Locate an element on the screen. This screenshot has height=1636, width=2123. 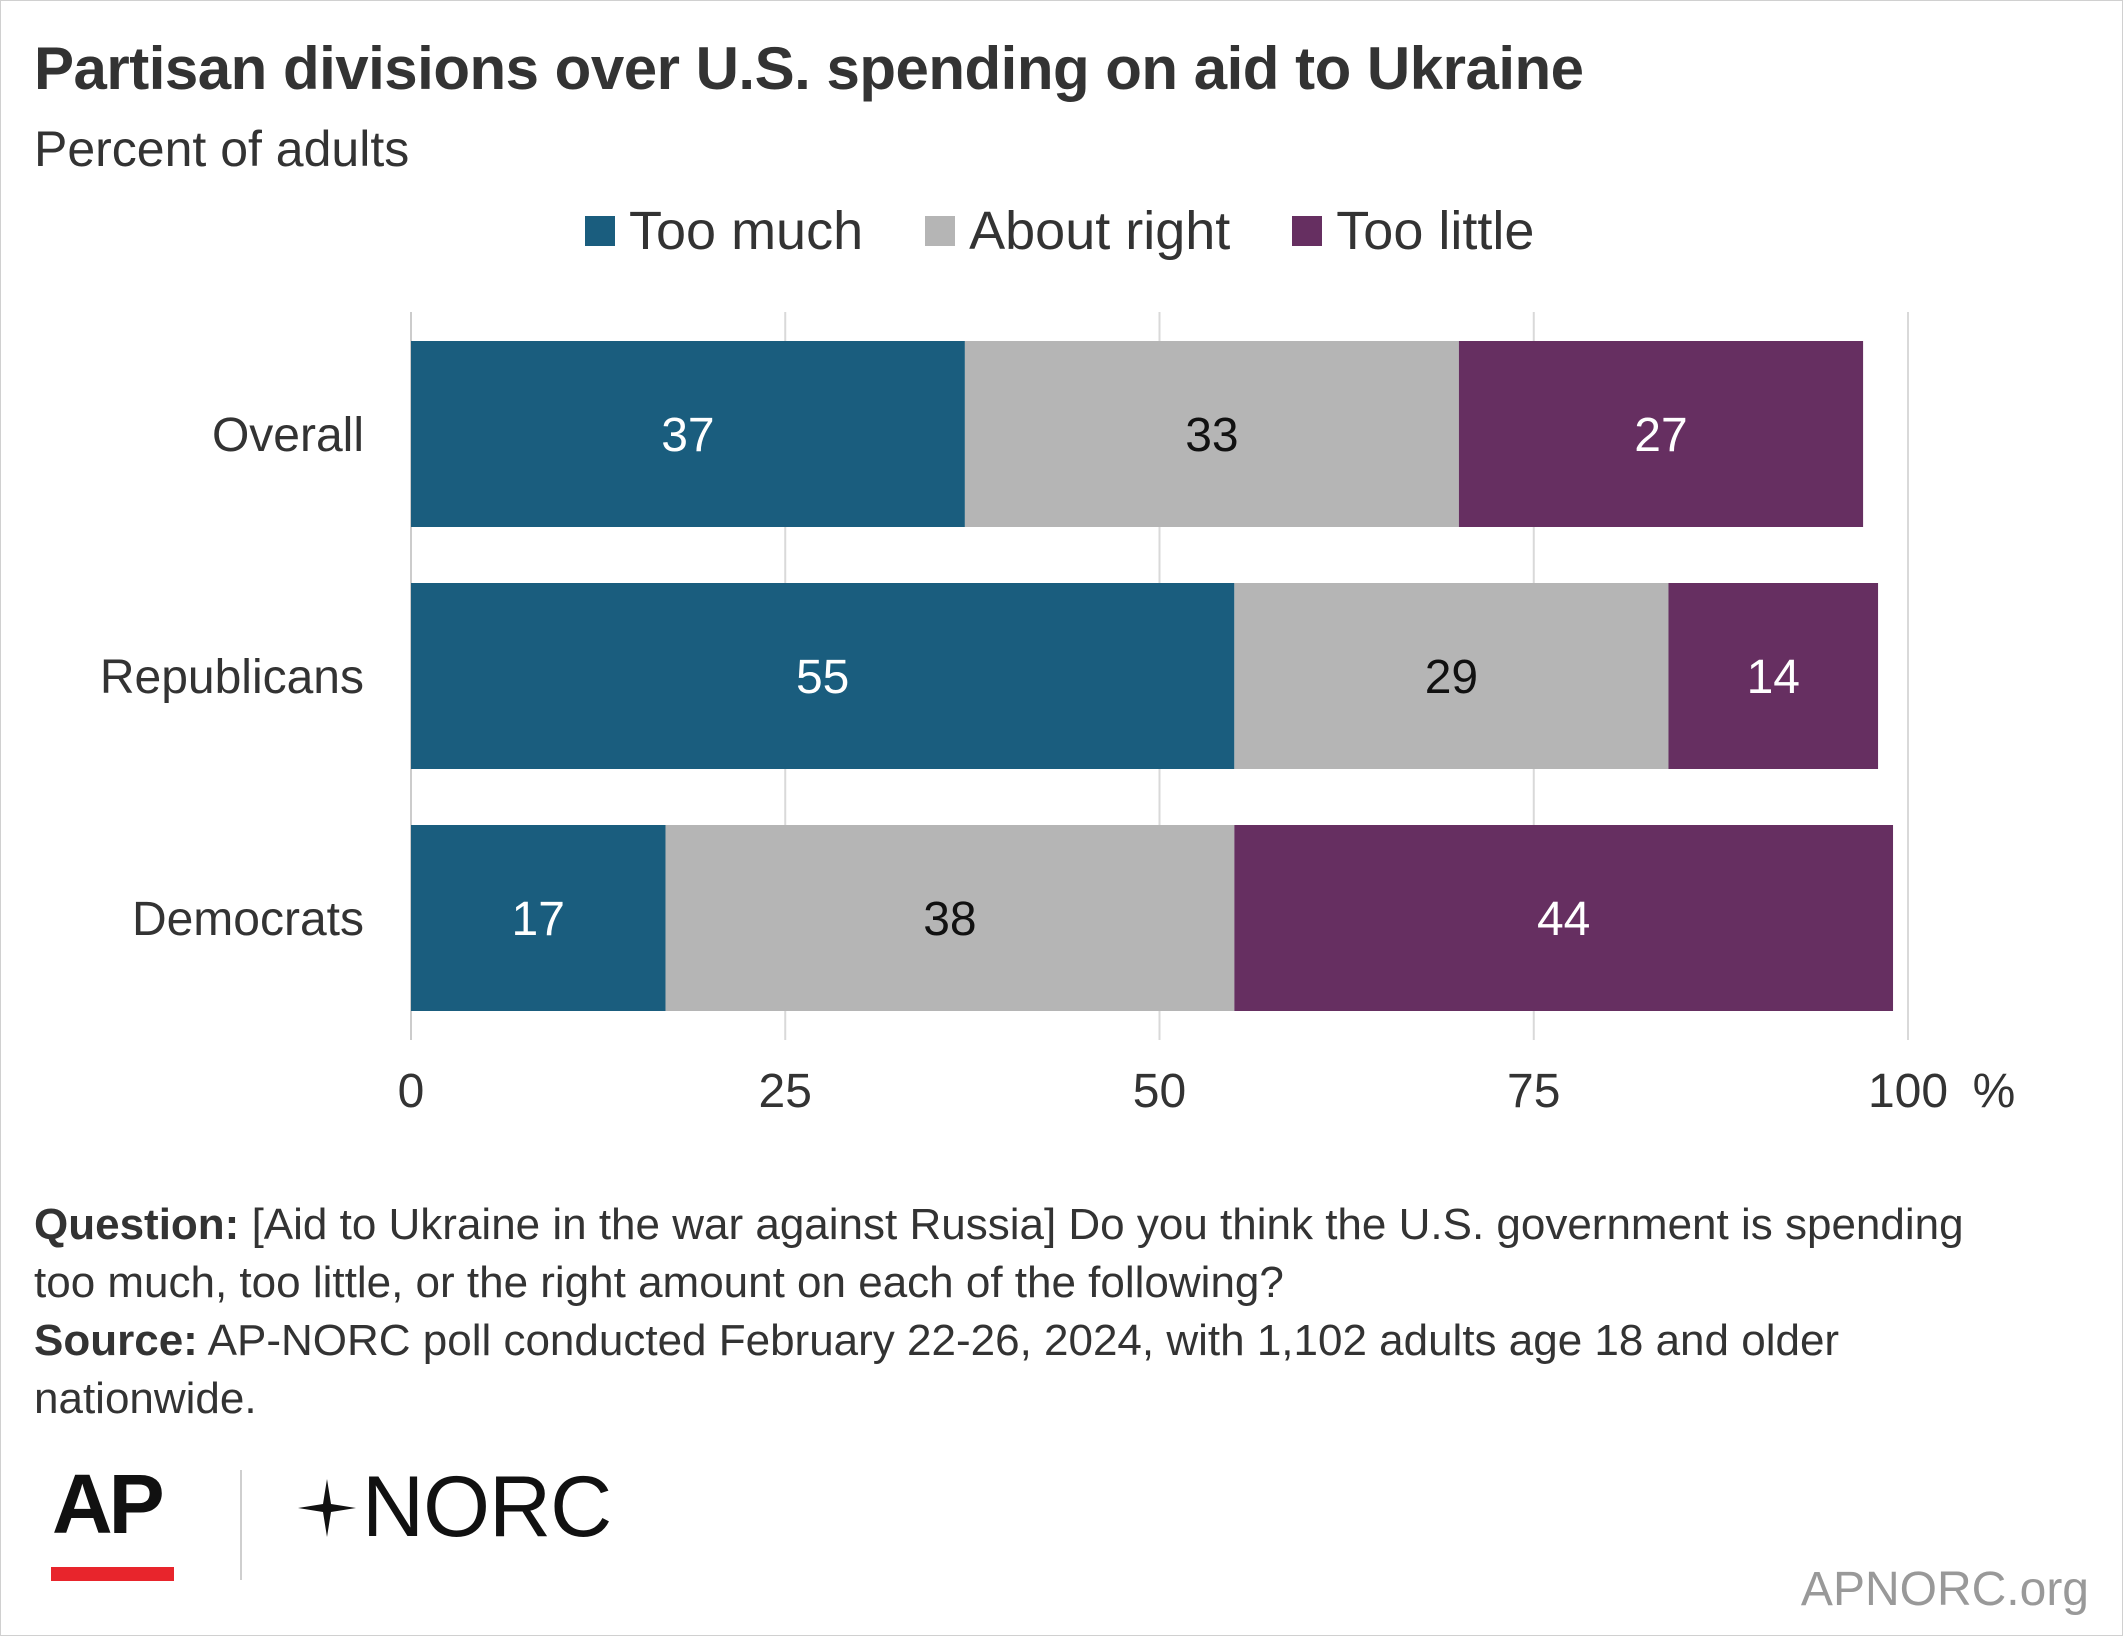
data-label: 38 is located at coordinates (949, 919).